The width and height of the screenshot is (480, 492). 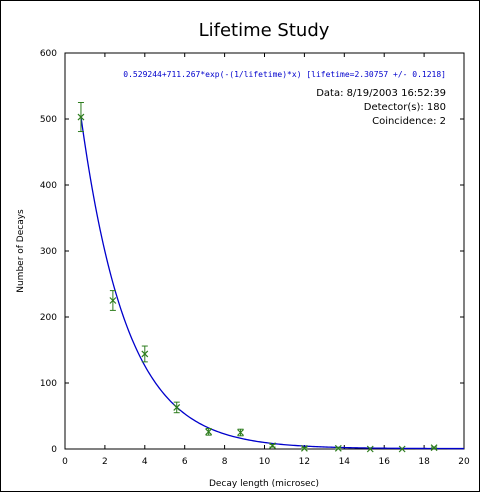 I want to click on x-tick-label: 16, so click(x=384, y=462).